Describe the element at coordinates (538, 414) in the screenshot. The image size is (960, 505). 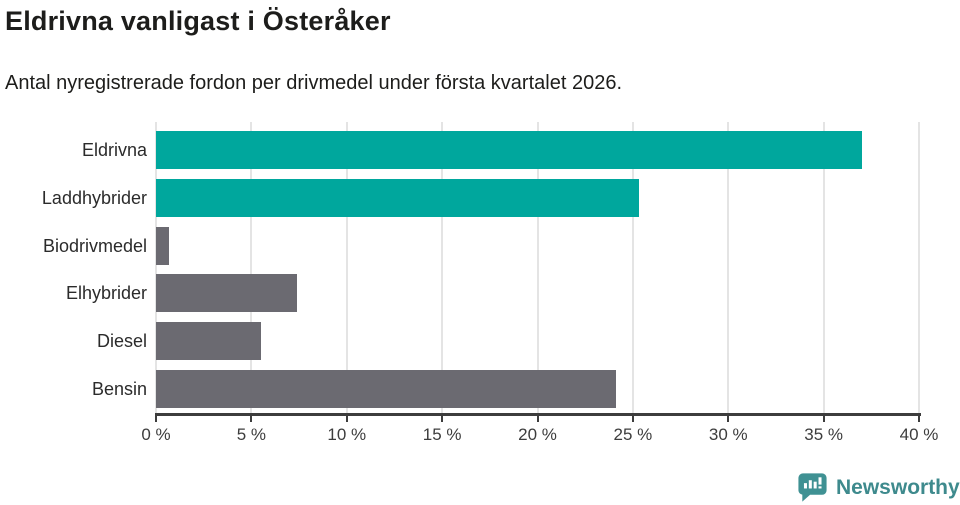
I see `x-axis-line` at that location.